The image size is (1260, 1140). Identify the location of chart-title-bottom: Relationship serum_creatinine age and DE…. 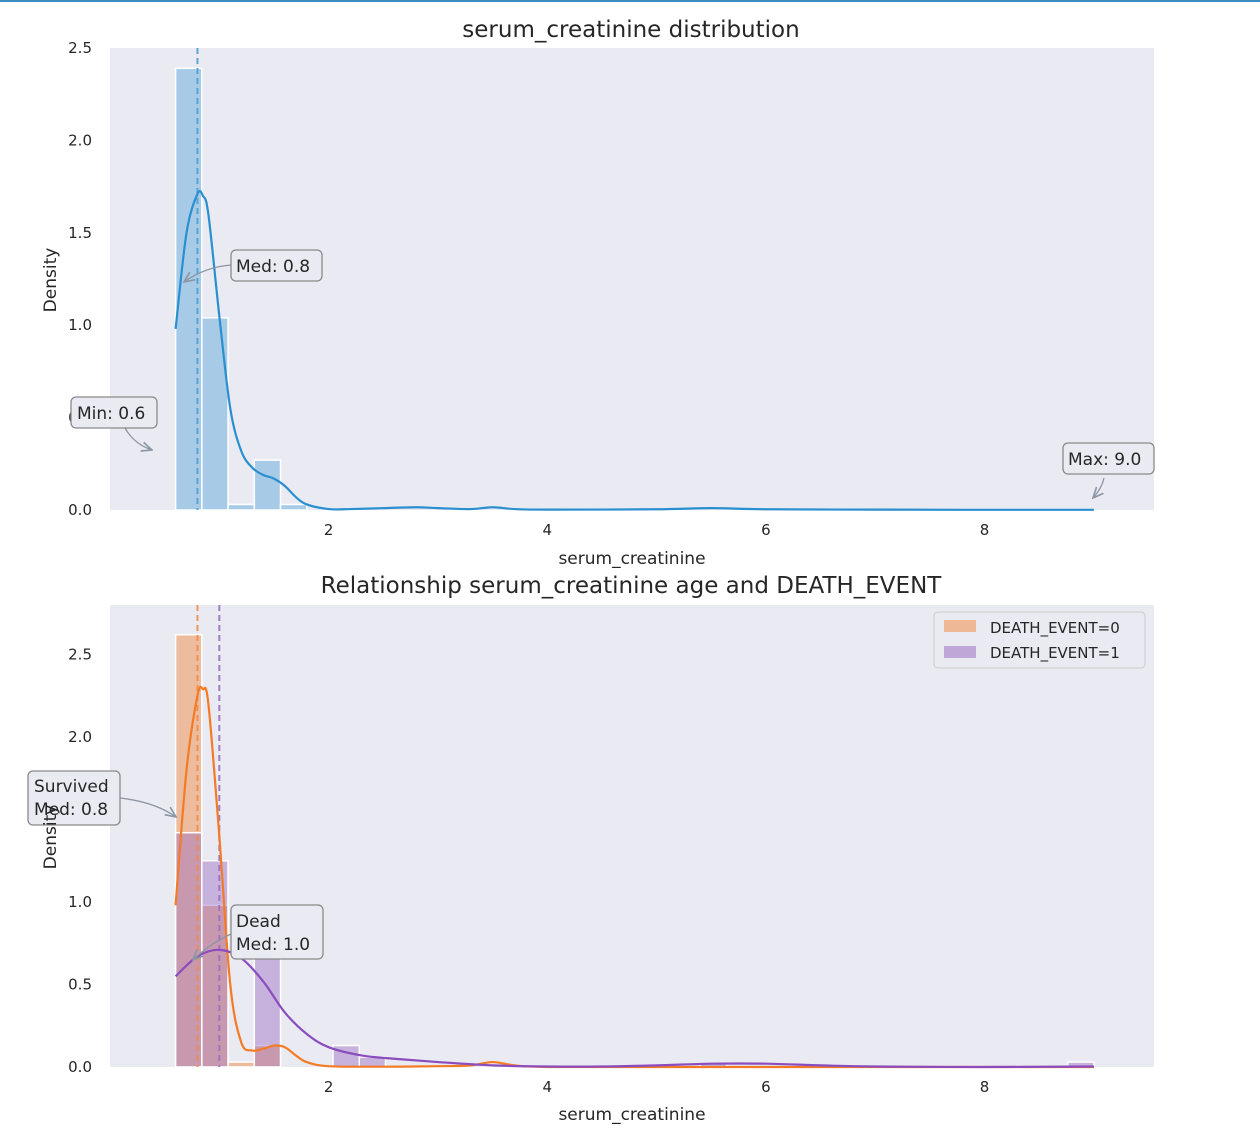
(632, 586).